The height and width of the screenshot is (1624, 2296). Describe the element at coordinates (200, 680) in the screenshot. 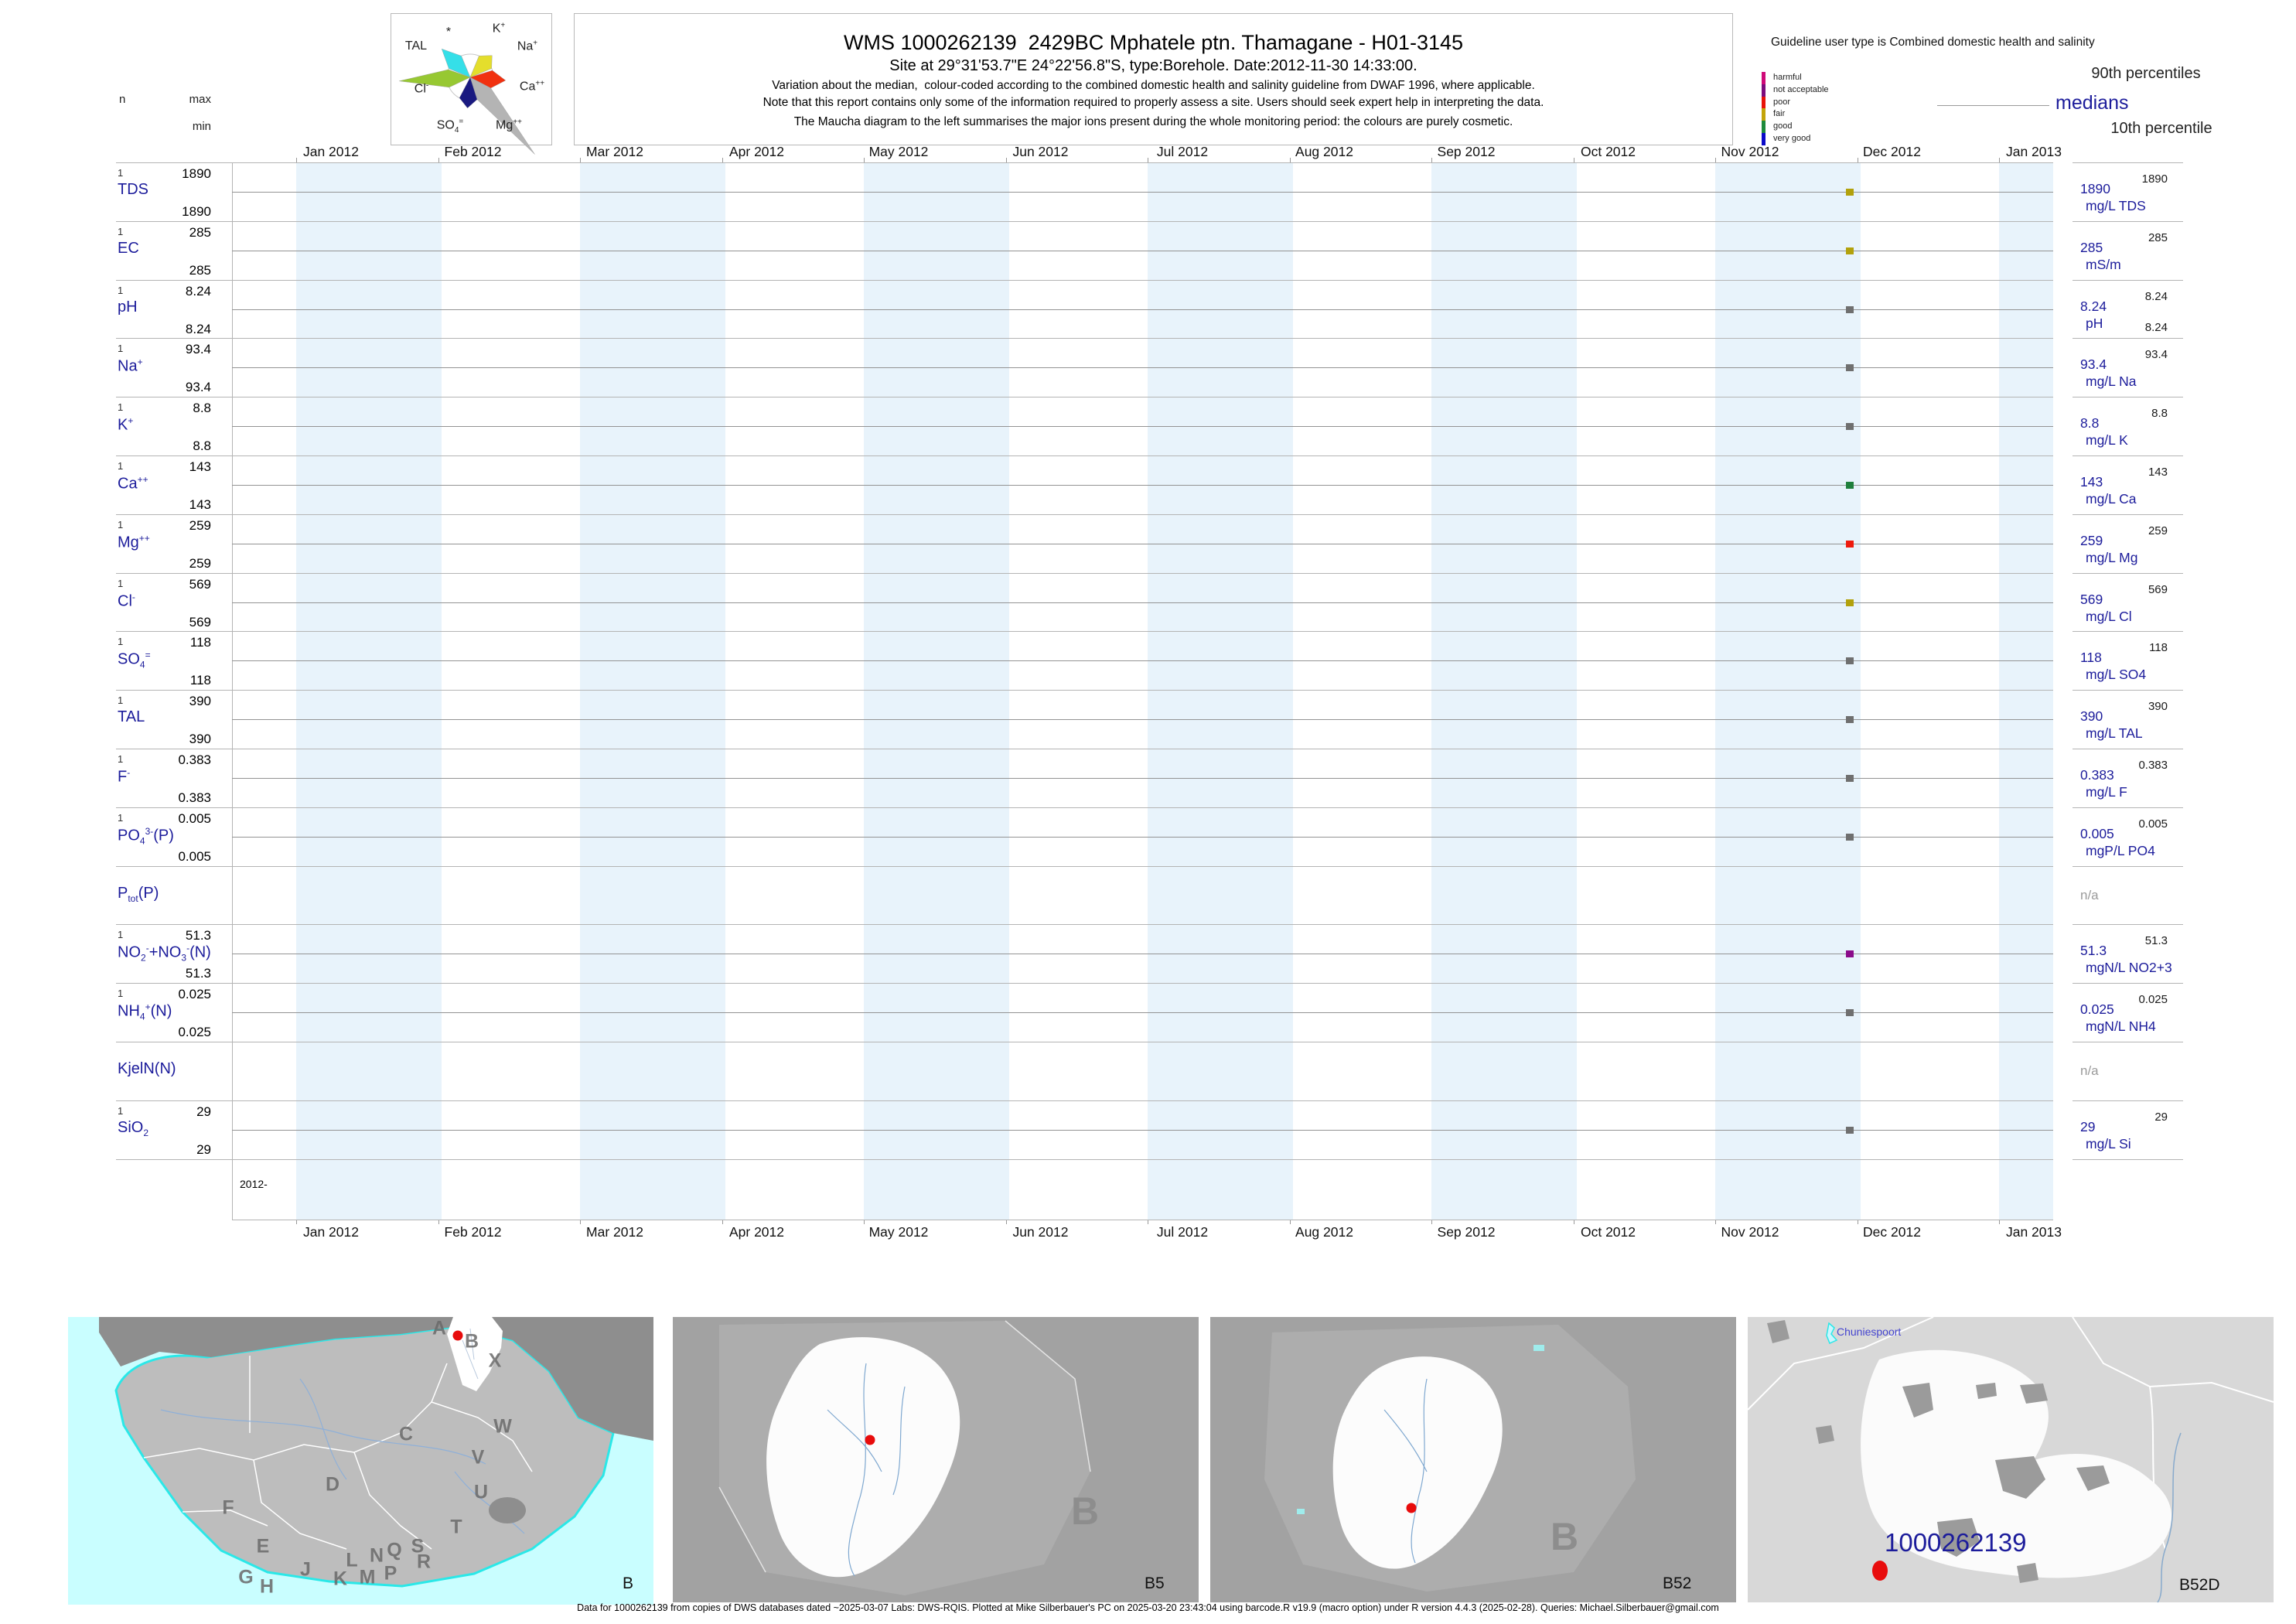

I see `row-min-value: 118` at that location.